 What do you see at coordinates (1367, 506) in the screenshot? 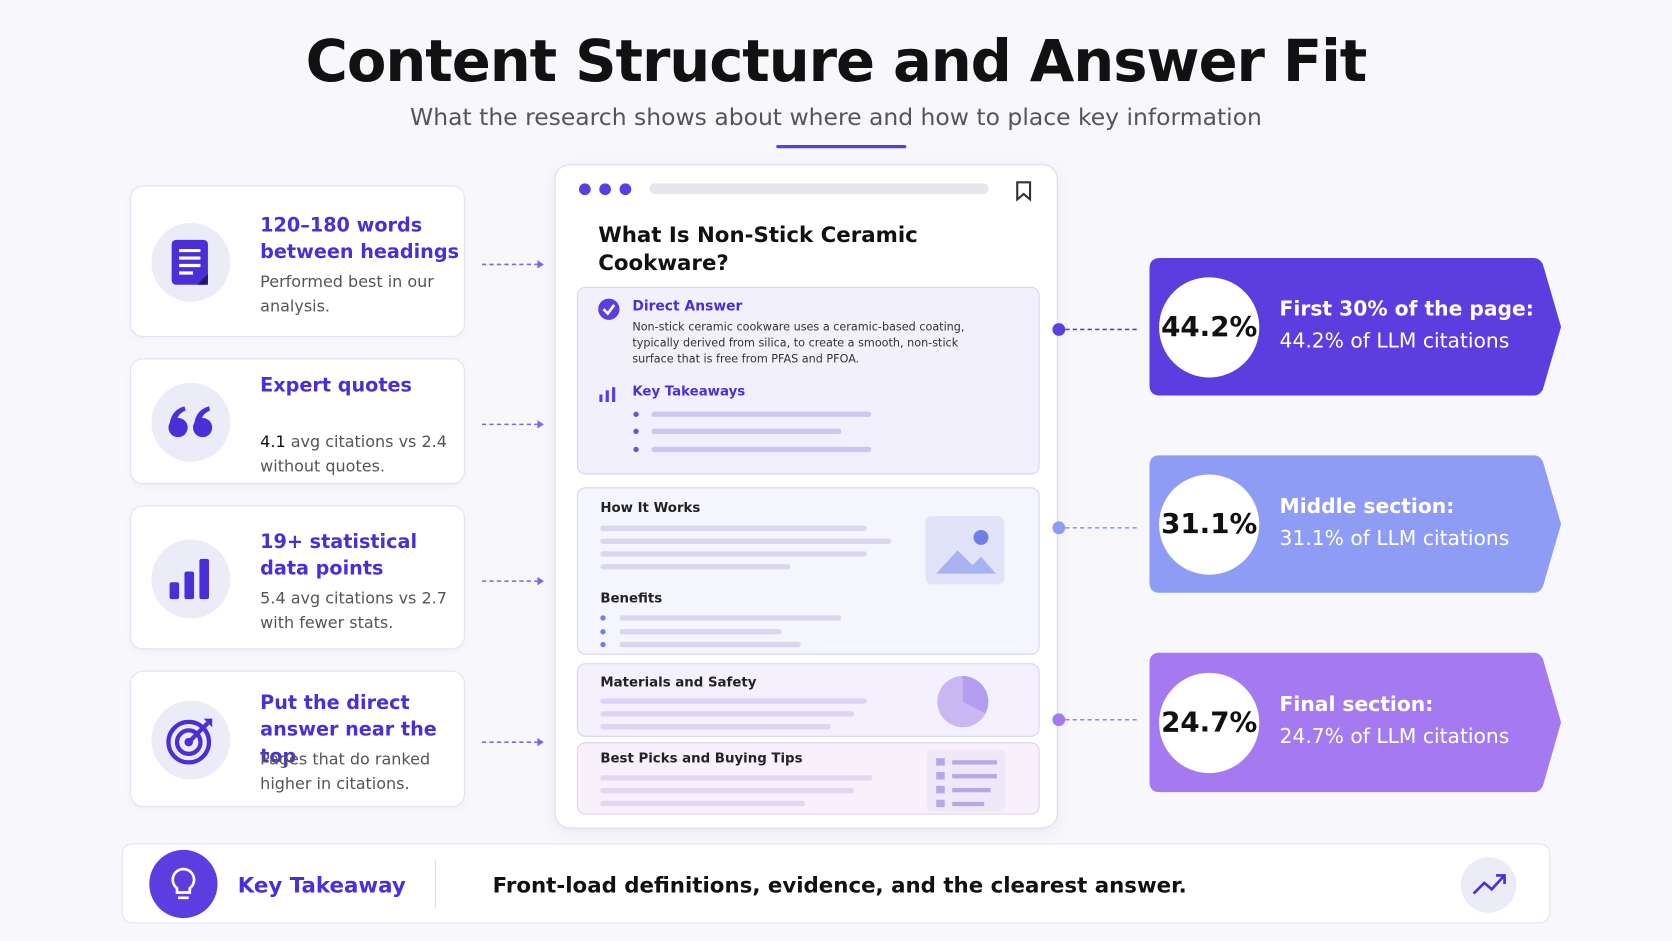
I see `stat-title: Middle section:` at bounding box center [1367, 506].